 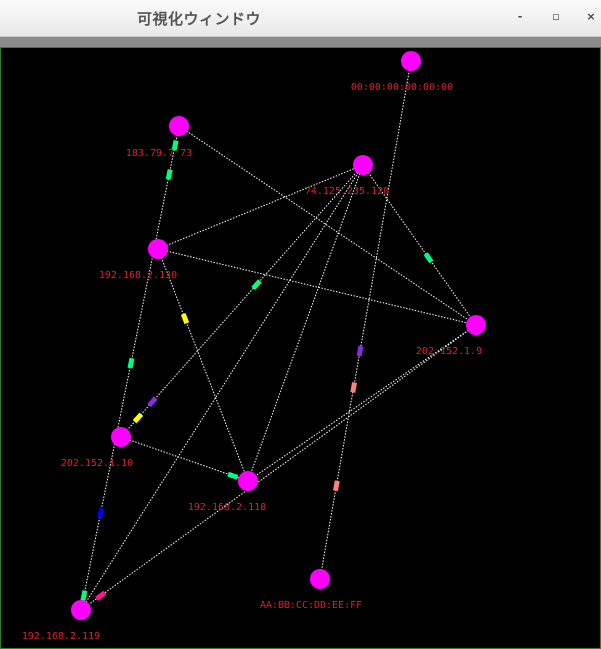 What do you see at coordinates (179, 126) in the screenshot?
I see `node-n1` at bounding box center [179, 126].